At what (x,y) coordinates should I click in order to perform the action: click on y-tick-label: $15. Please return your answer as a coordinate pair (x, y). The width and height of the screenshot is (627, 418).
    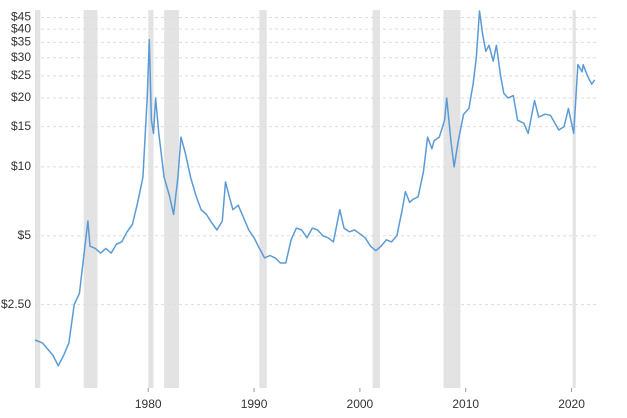
    Looking at the image, I should click on (21, 126).